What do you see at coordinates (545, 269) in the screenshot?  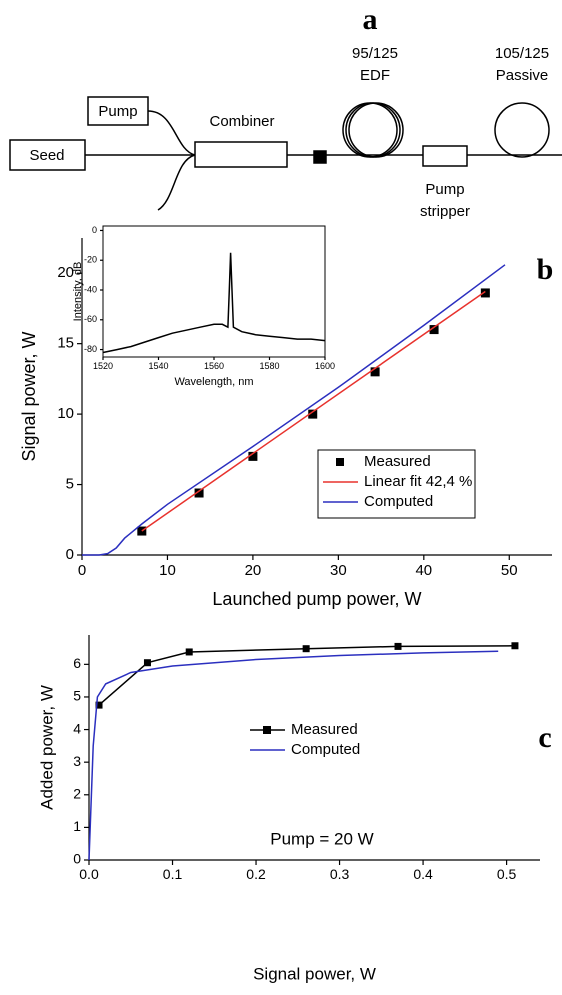 I see `panel-label: b` at bounding box center [545, 269].